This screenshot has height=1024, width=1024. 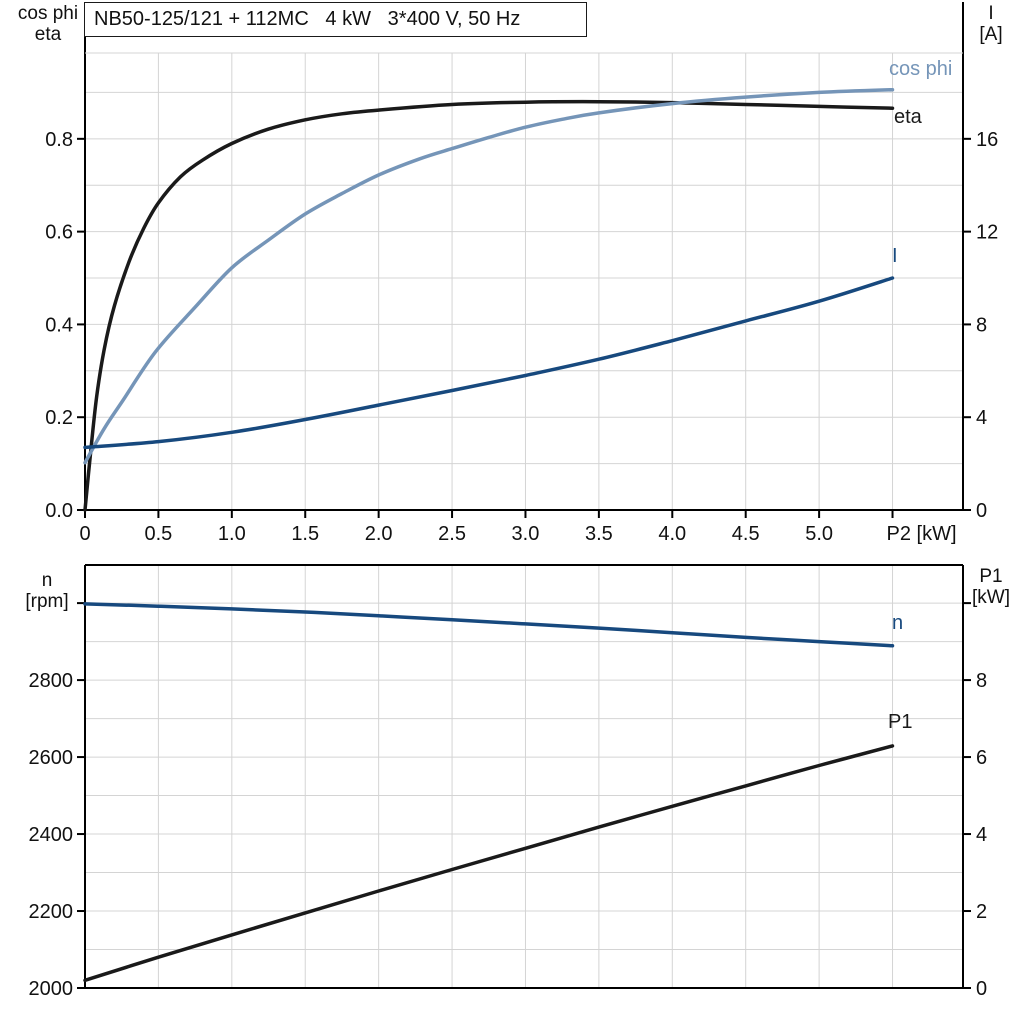 I want to click on y-left-tick-label: 2800, so click(x=51, y=681).